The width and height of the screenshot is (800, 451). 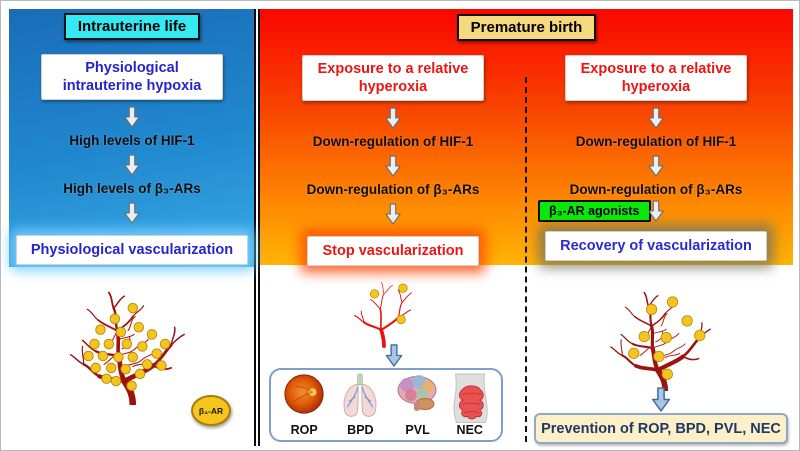 I want to click on downregulation-b3ars-step-middle: Down-regulation of β₃-ARs, so click(x=393, y=190).